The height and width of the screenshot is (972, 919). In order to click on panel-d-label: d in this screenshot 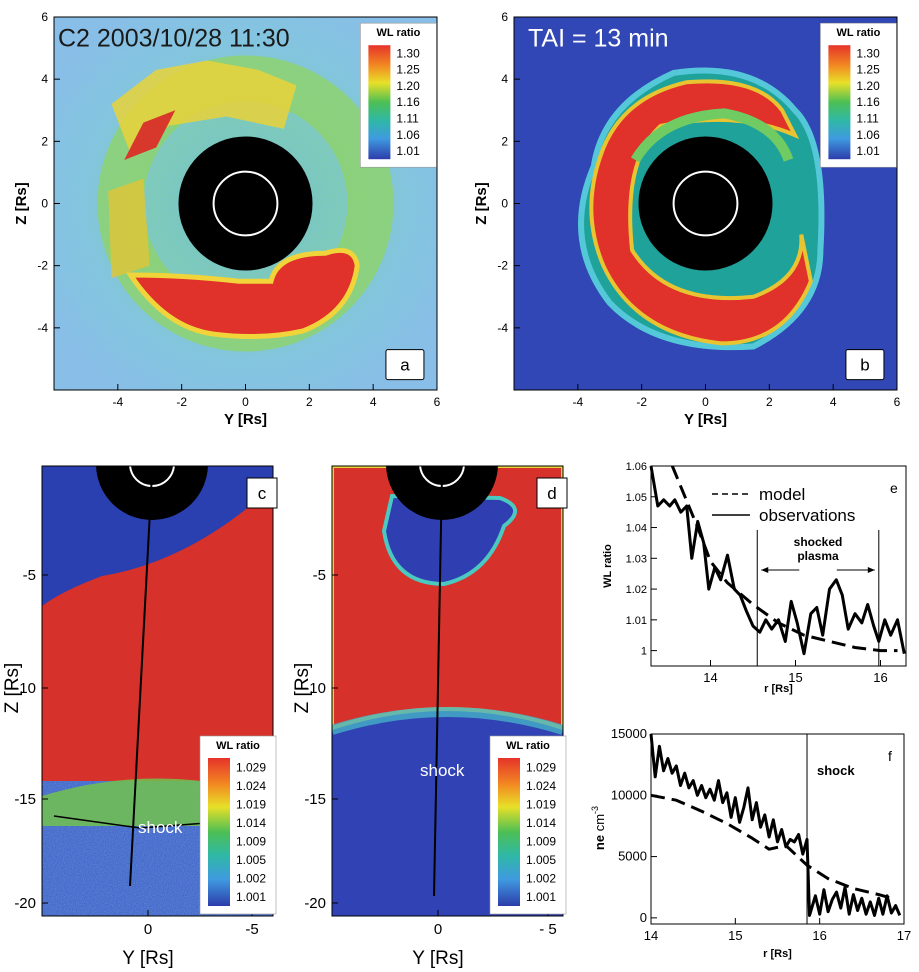, I will do `click(551, 493)`.